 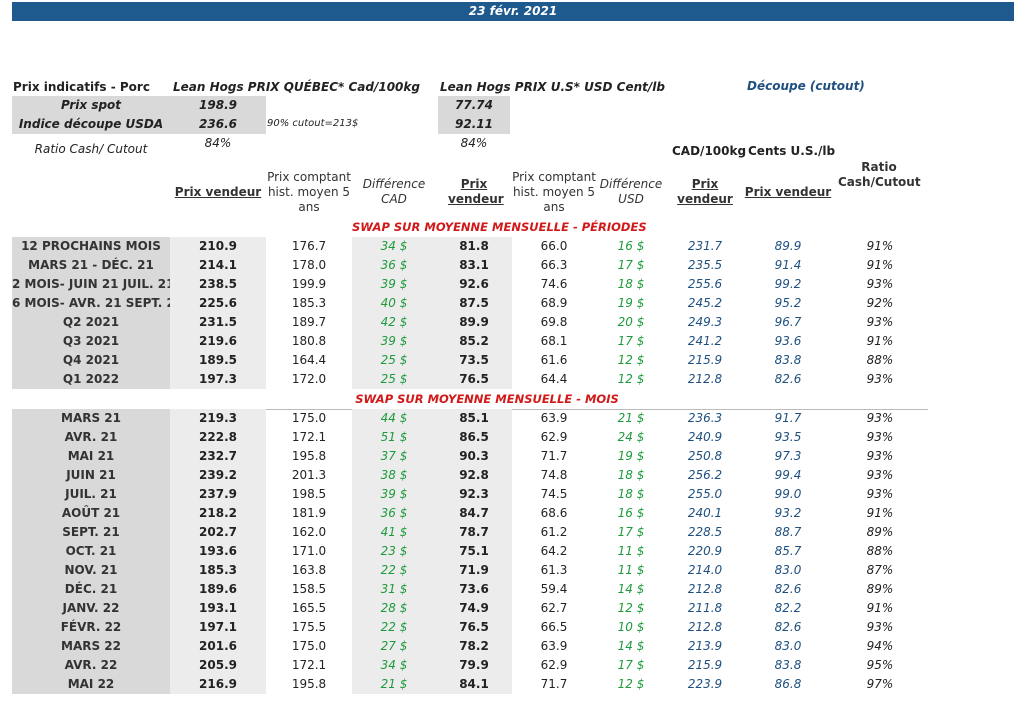 I want to click on usda-qc-value: 236.6, so click(x=218, y=124).